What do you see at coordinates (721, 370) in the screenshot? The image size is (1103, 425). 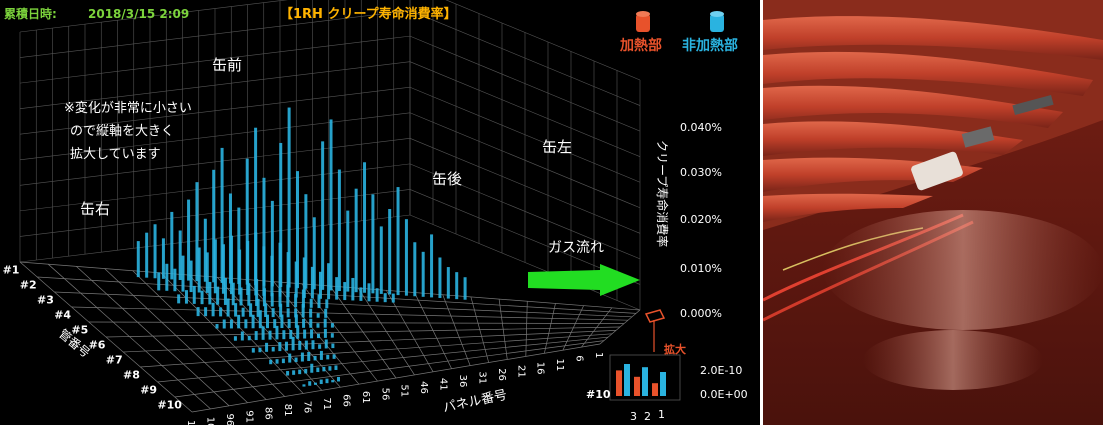 I see `inset-z-tick-0: 2.0E-10` at bounding box center [721, 370].